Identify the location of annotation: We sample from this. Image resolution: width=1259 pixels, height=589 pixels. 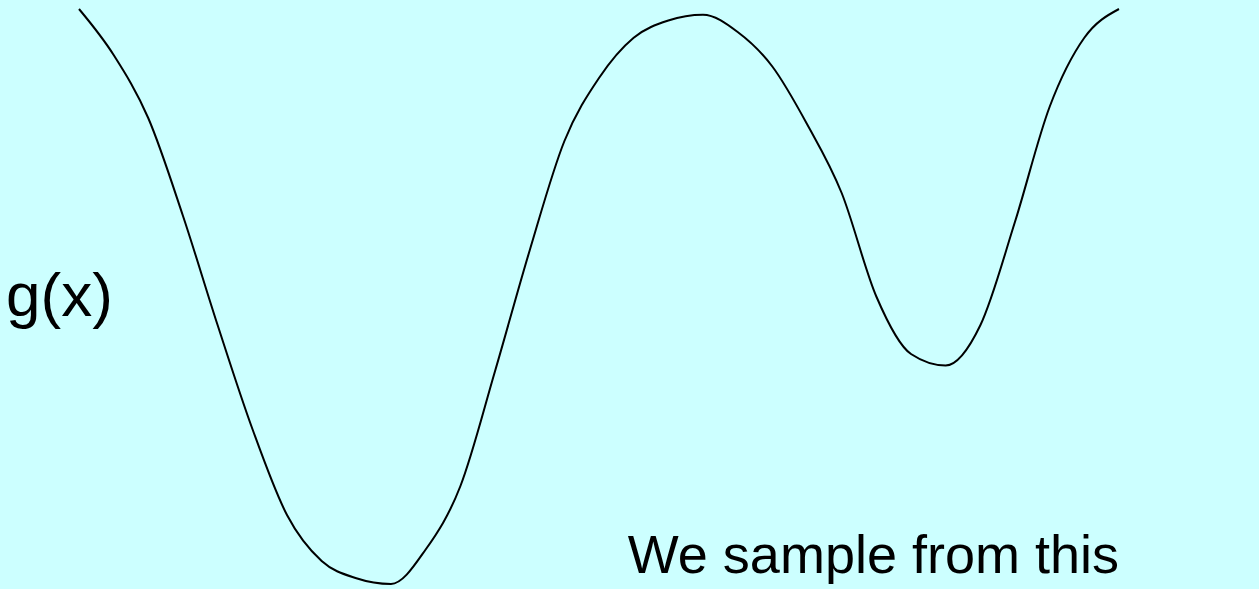
(873, 554).